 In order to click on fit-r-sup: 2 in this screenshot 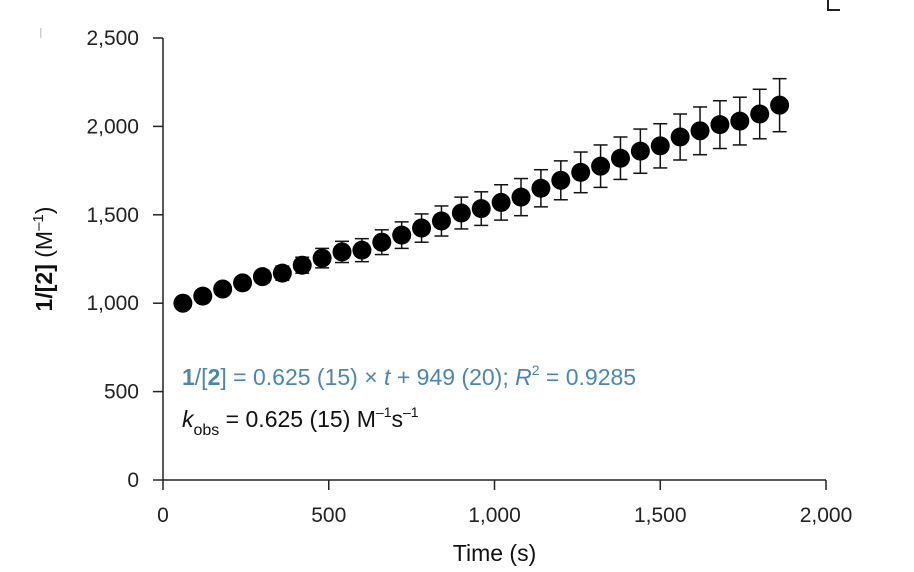, I will do `click(536, 370)`.